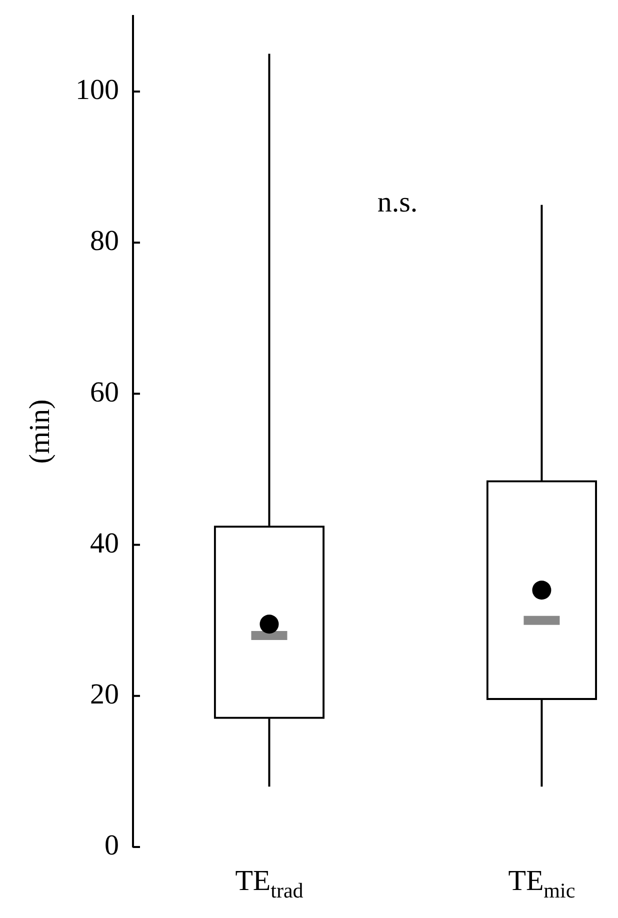 Image resolution: width=618 pixels, height=918 pixels. Describe the element at coordinates (40, 431) in the screenshot. I see `y-axis-title: (min)` at that location.